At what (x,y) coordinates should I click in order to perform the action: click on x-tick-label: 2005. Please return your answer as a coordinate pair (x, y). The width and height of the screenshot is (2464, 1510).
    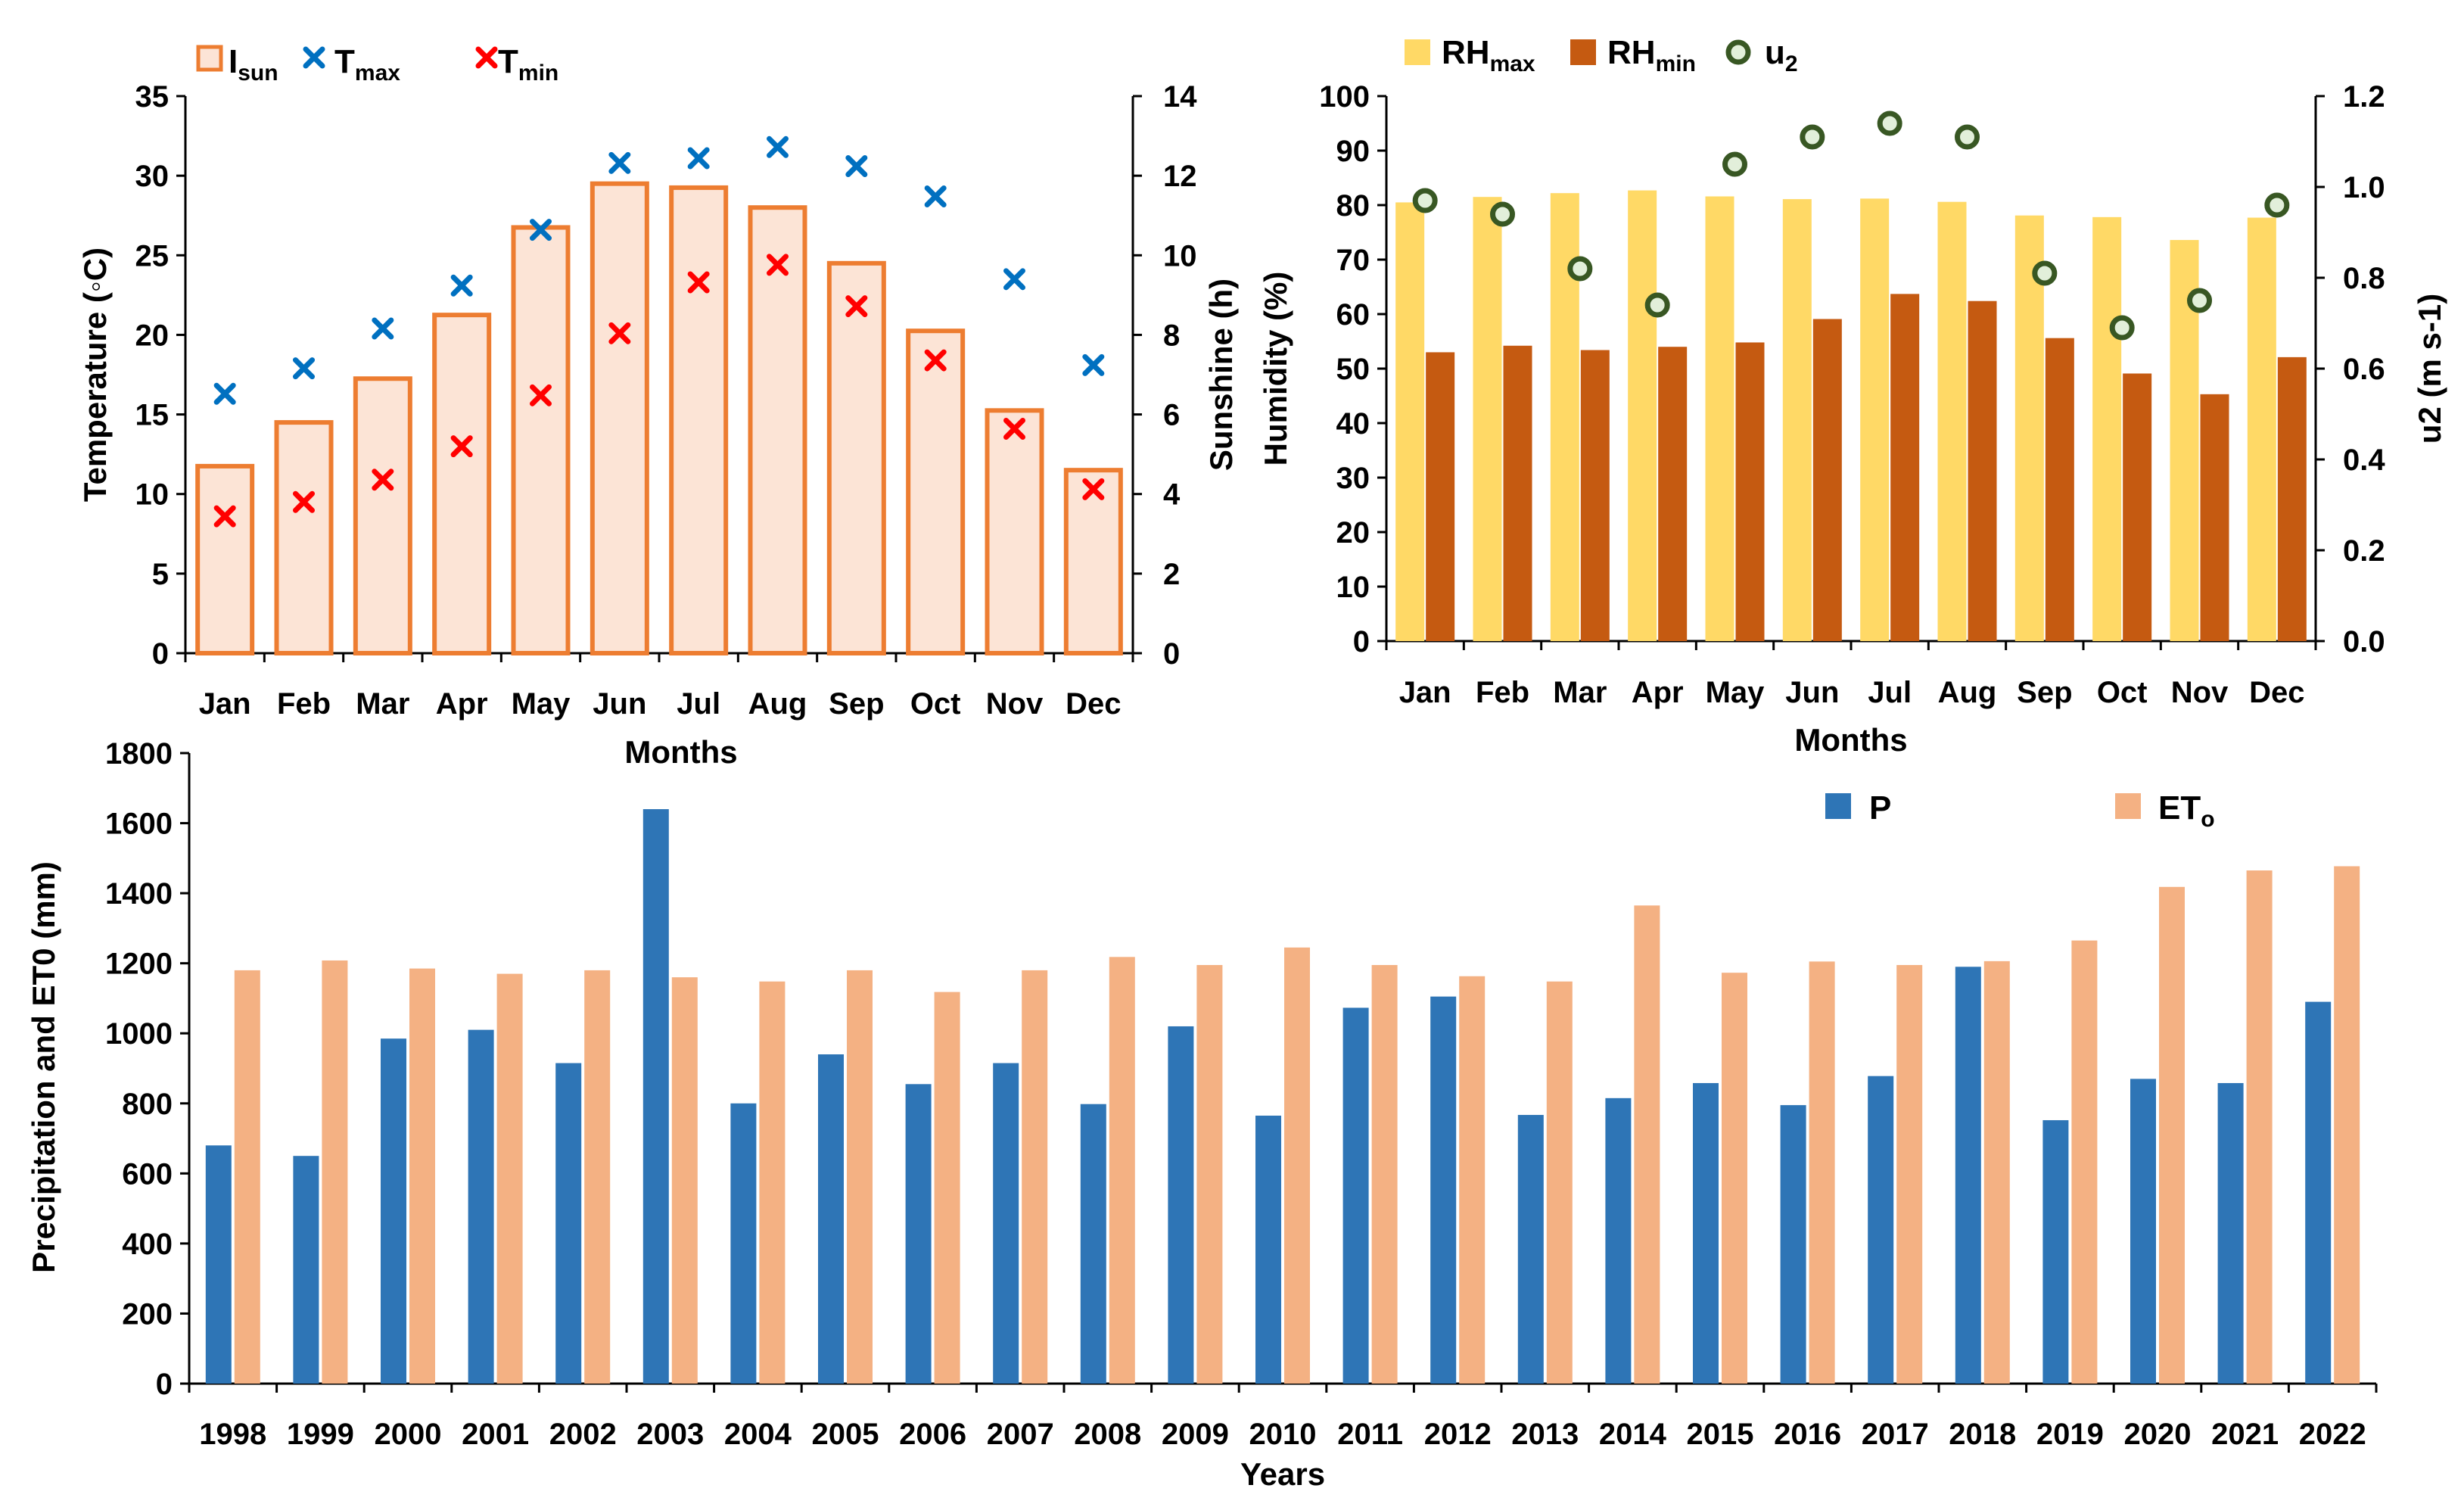
    Looking at the image, I should click on (845, 1434).